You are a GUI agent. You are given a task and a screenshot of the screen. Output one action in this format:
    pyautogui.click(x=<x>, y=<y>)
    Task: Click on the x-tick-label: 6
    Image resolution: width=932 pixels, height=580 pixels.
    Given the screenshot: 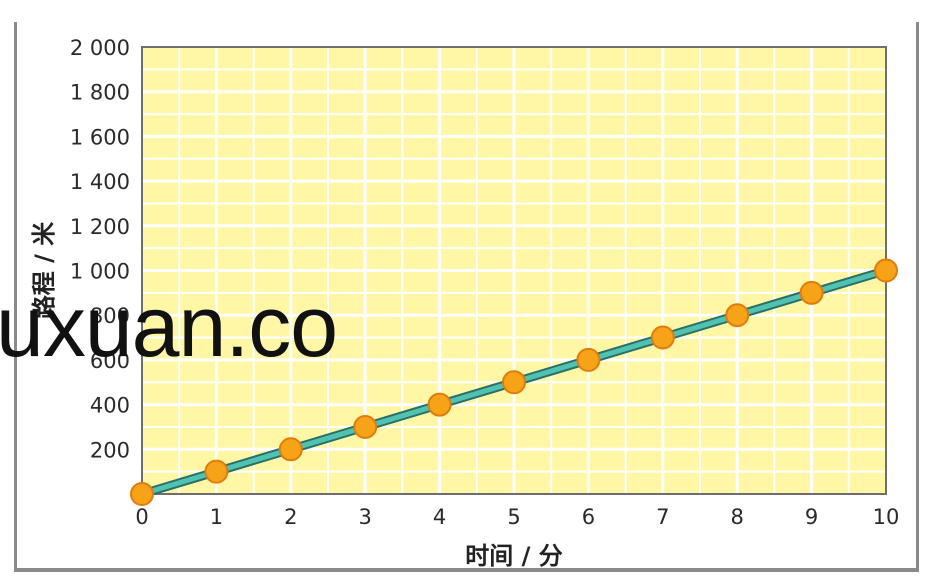 What is the action you would take?
    pyautogui.click(x=588, y=517)
    